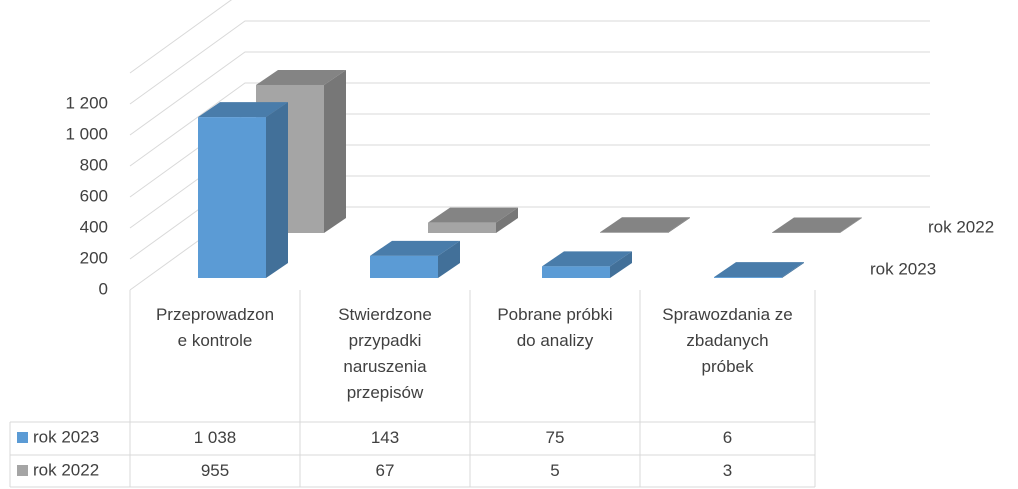 The height and width of the screenshot is (489, 1018). I want to click on y-tick-label: 400, so click(94, 226).